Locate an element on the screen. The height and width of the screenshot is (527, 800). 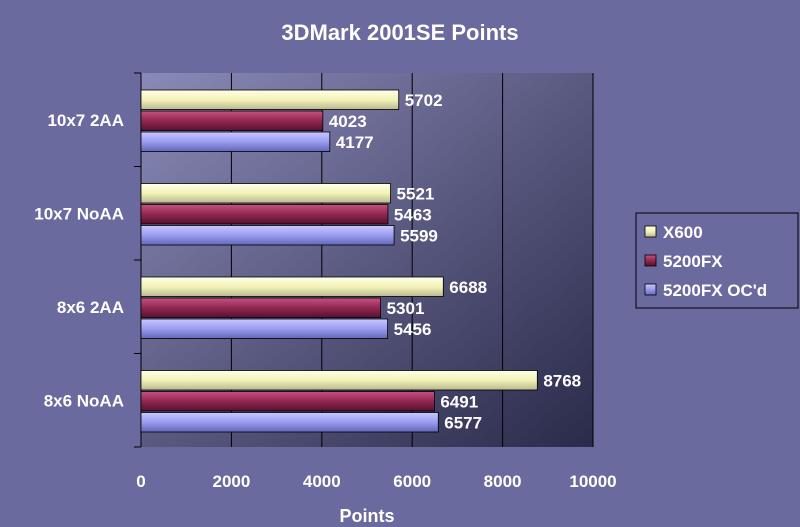
data-label: 6491 is located at coordinates (459, 401).